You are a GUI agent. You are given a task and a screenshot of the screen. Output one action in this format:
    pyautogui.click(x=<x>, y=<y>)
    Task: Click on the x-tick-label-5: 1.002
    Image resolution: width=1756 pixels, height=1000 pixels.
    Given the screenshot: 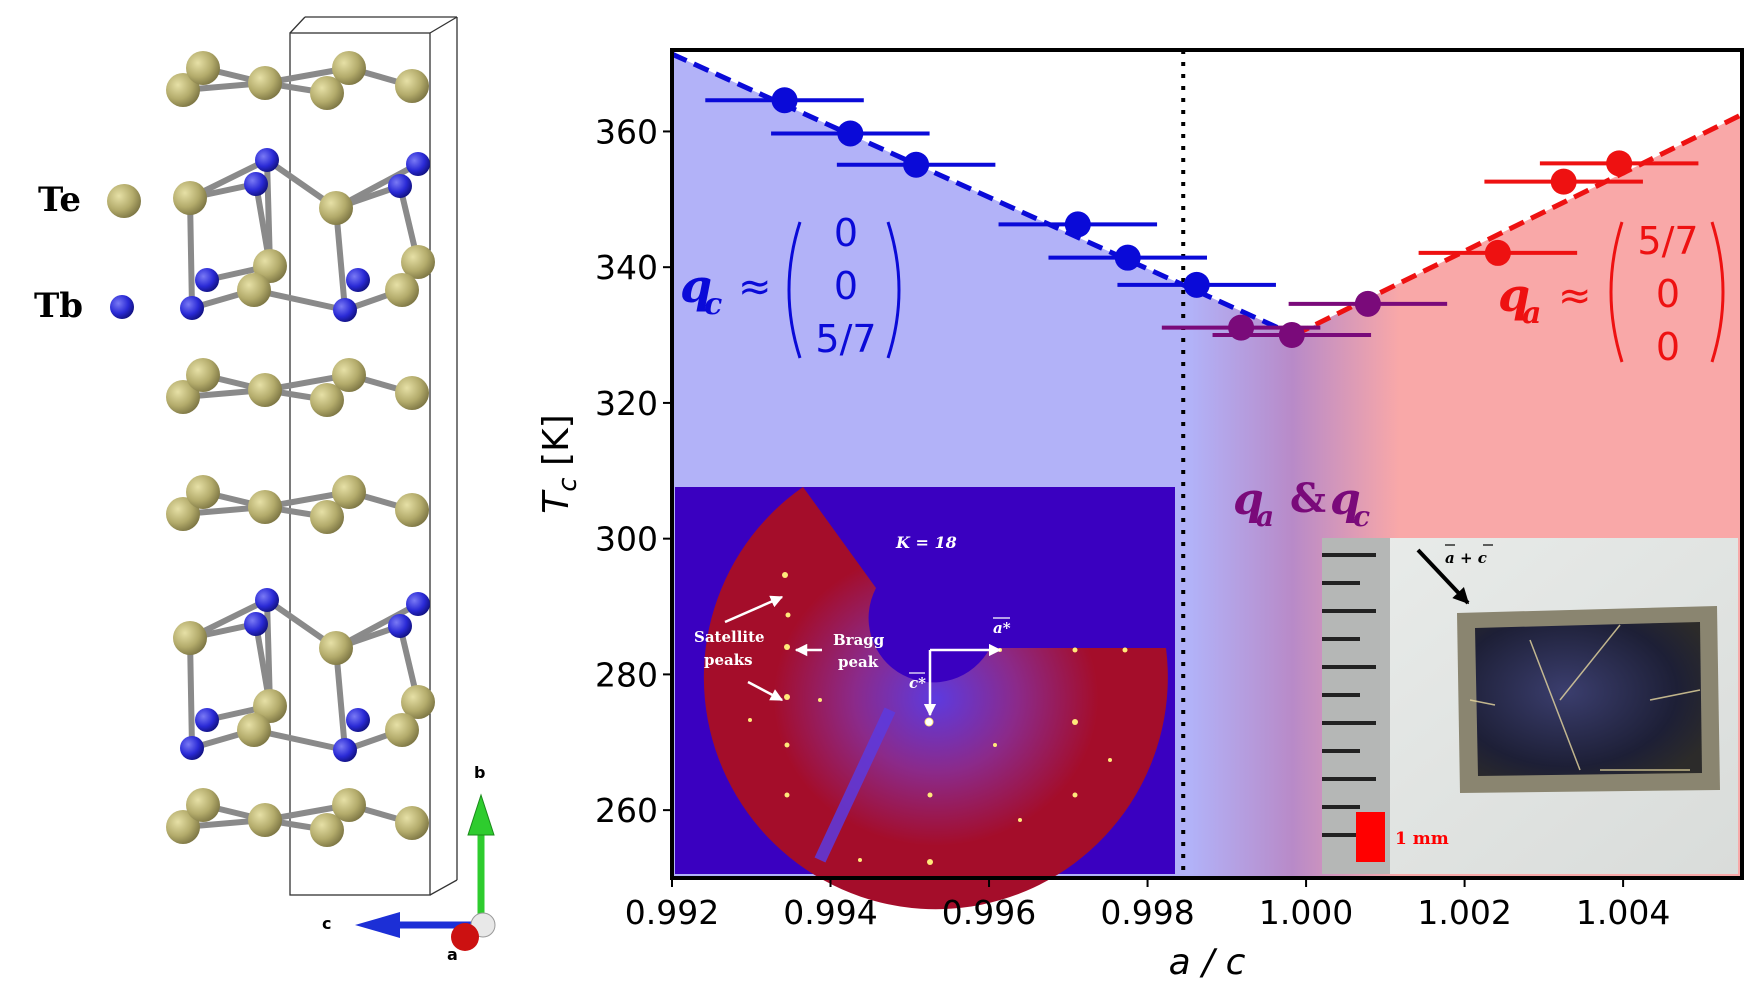 What is the action you would take?
    pyautogui.click(x=1464, y=912)
    